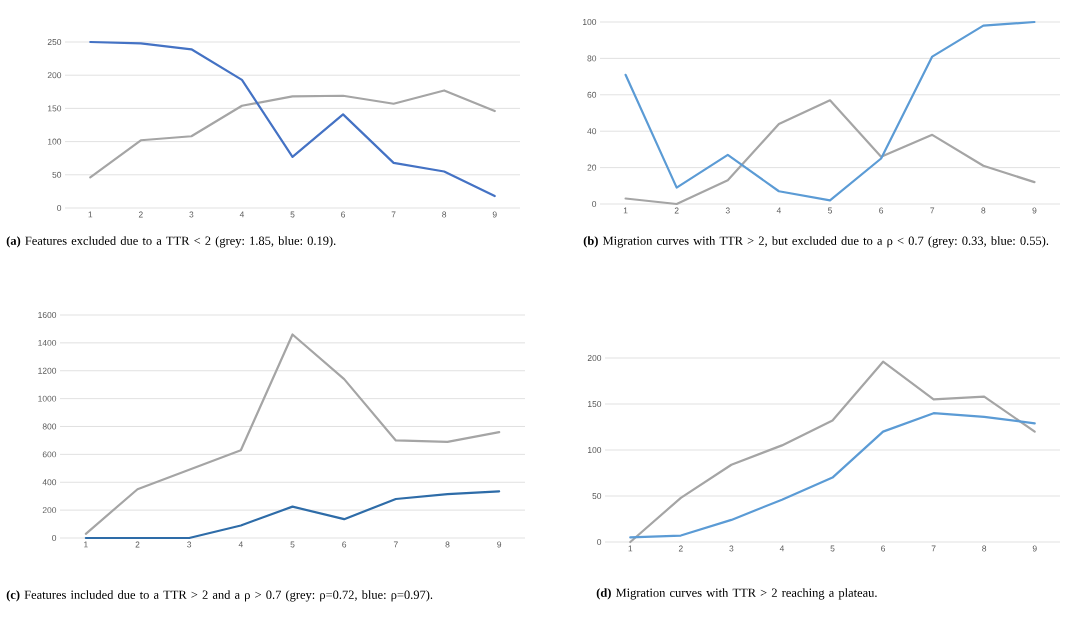 This screenshot has height=632, width=1070. Describe the element at coordinates (49, 482) in the screenshot. I see `y-tick-label: 400` at that location.